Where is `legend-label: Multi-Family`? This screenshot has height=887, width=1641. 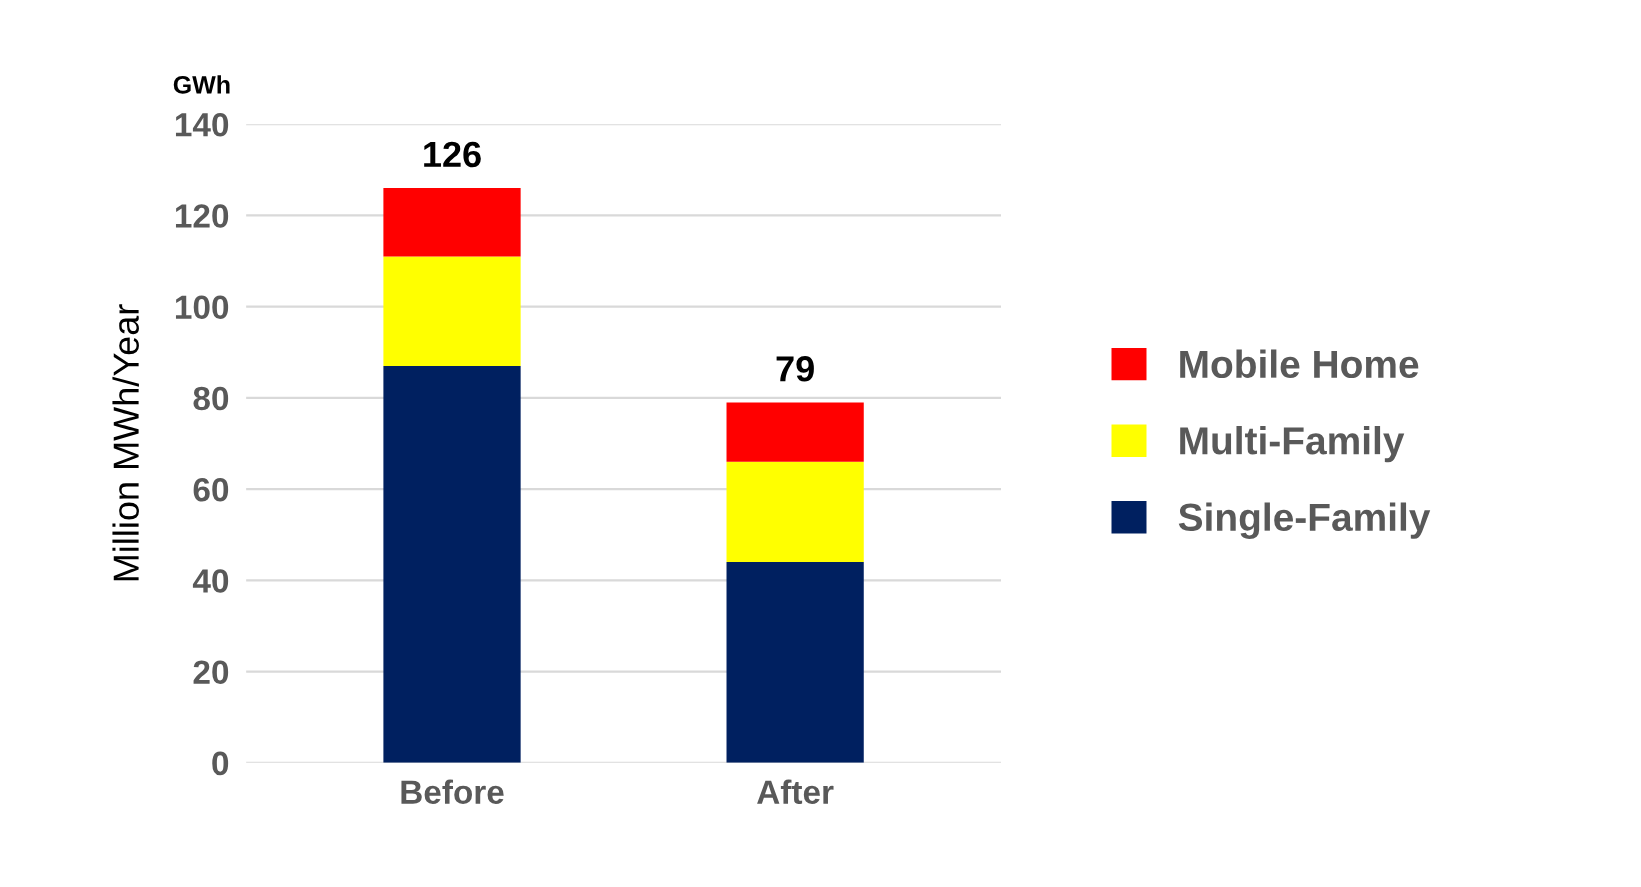 legend-label: Multi-Family is located at coordinates (1292, 444).